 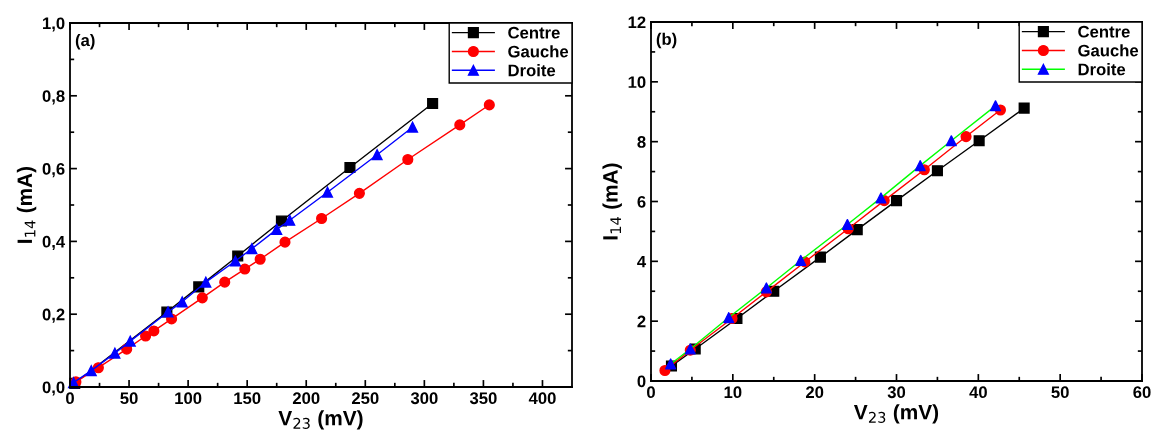 What do you see at coordinates (641, 201) in the screenshot?
I see `y-tick-label: 6` at bounding box center [641, 201].